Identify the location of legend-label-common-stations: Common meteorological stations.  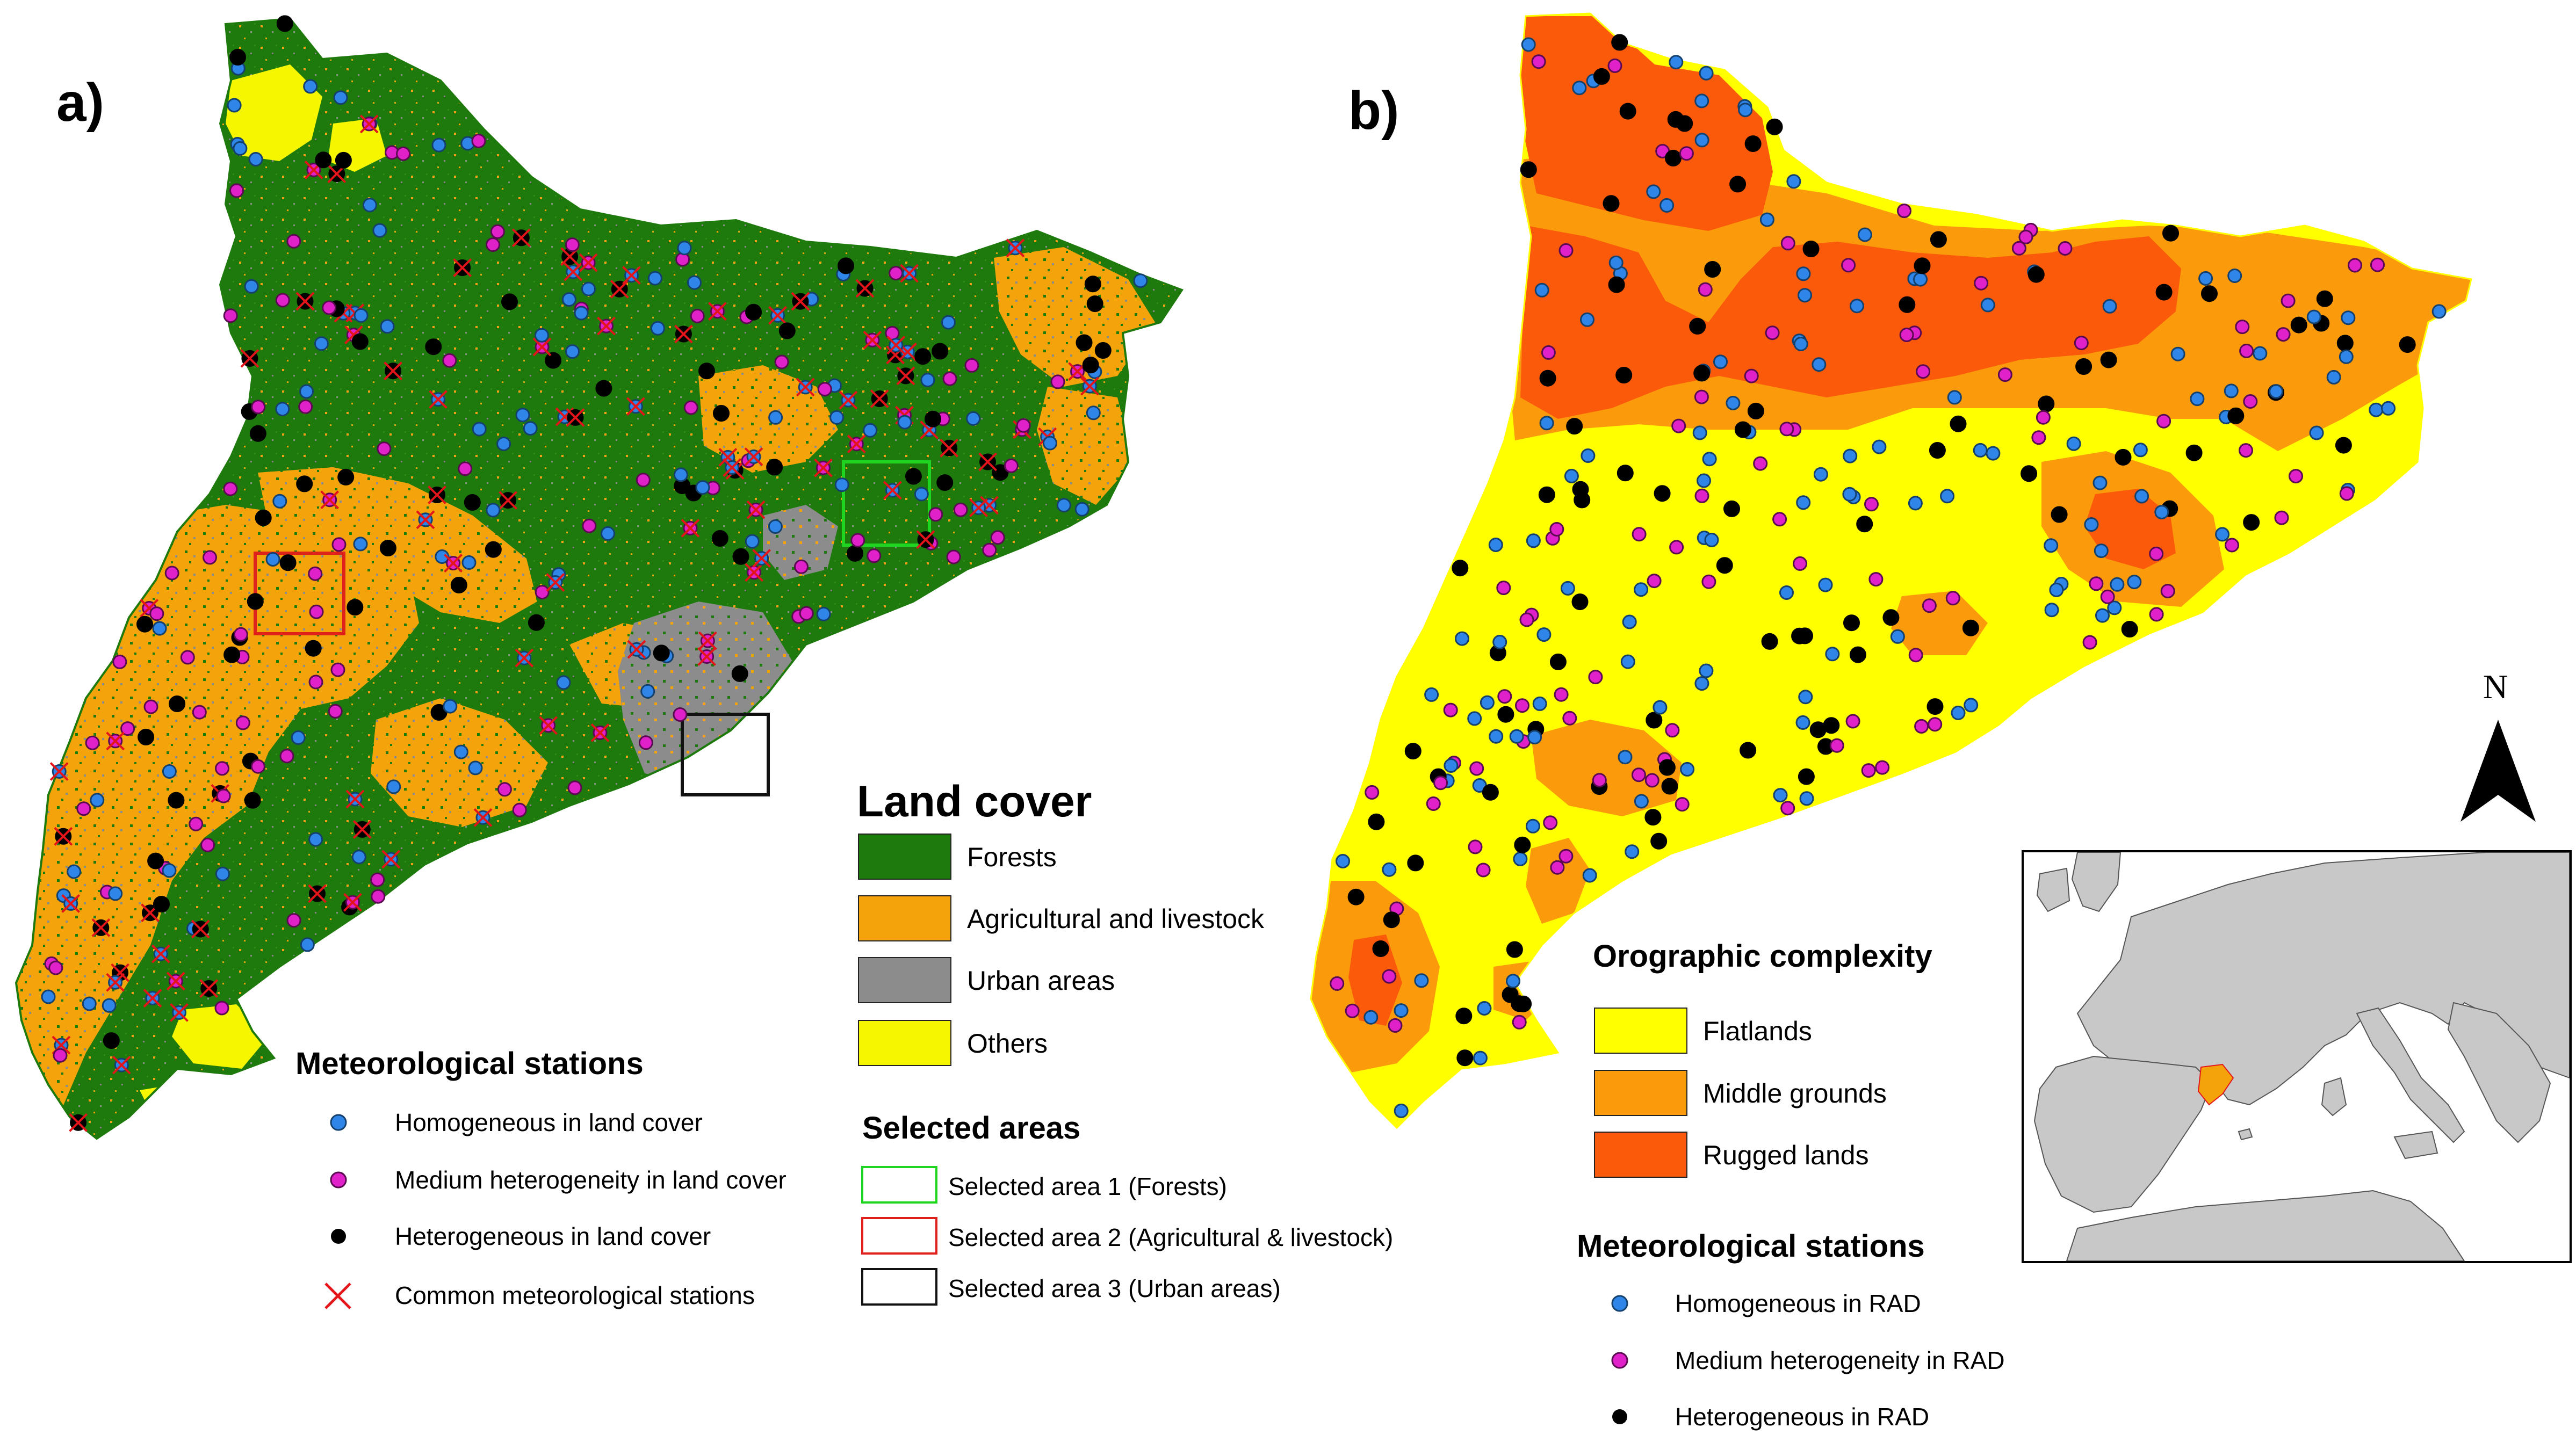
(575, 1295).